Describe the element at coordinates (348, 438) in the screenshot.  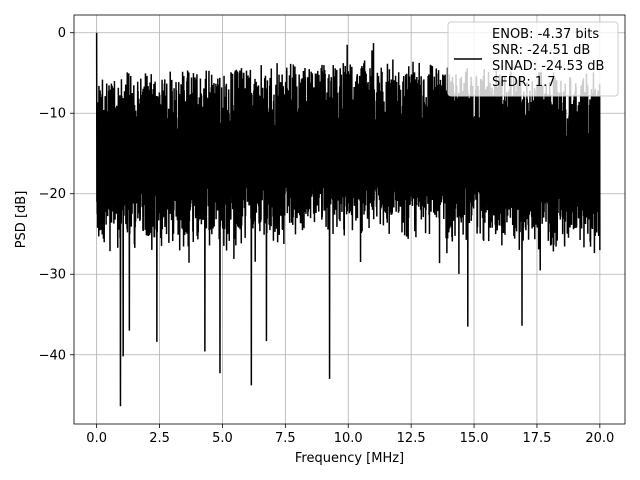
I see `x-tick-label: 10.0` at that location.